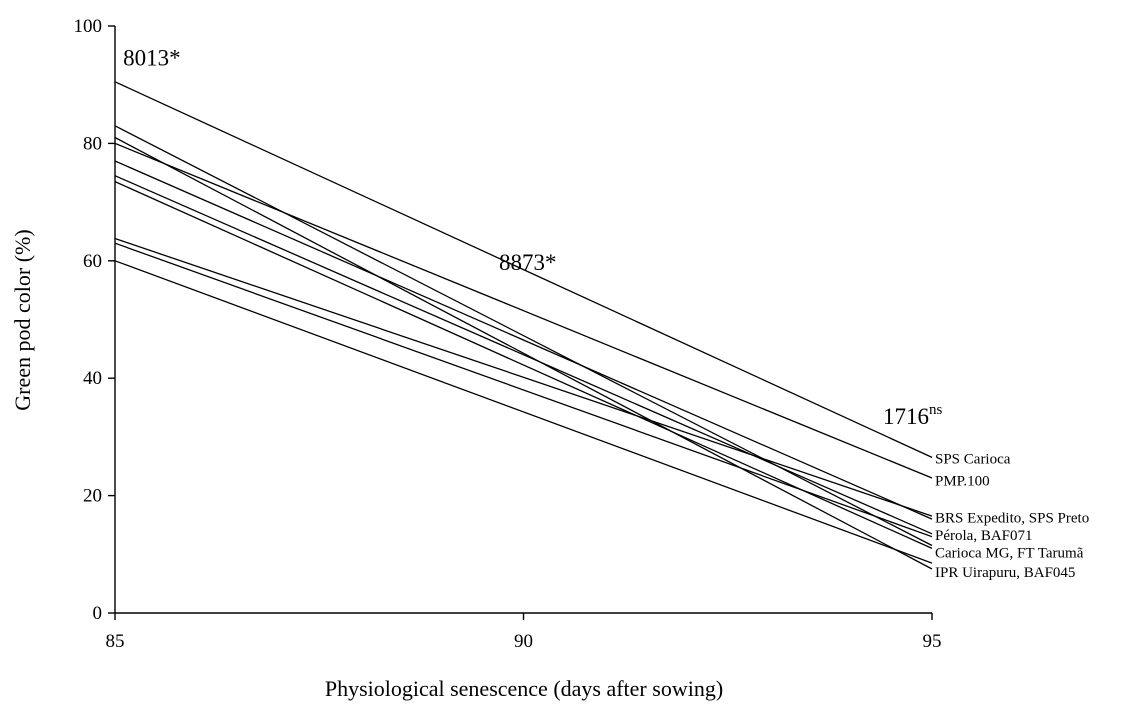 The height and width of the screenshot is (709, 1125). I want to click on series-end-label: BRS Expedito, SPS Preto, so click(1012, 518).